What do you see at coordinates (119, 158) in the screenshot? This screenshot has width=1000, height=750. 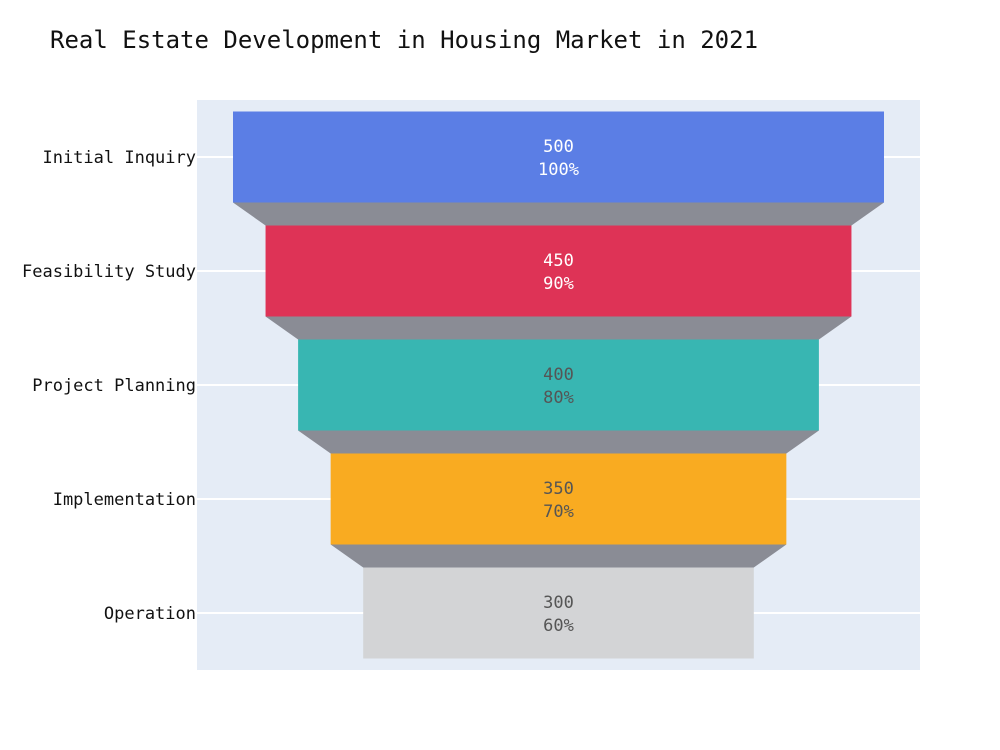 I see `stage-label: Initial Inquiry` at bounding box center [119, 158].